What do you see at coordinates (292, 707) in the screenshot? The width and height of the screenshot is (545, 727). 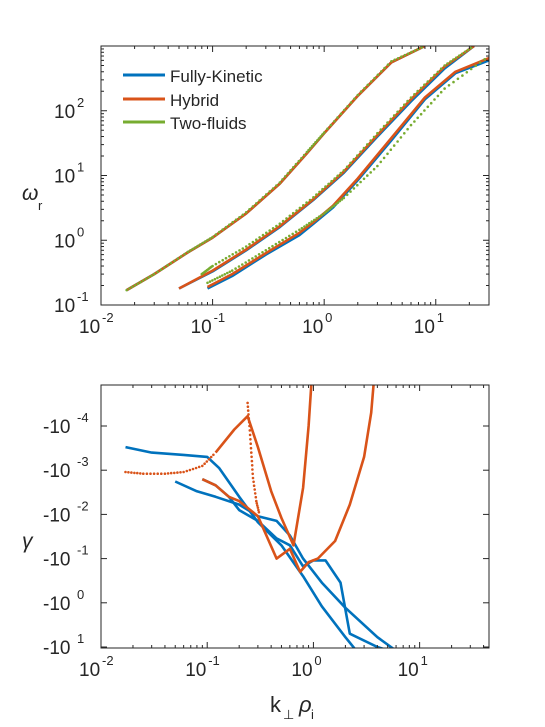 I see `gamma-xlabel: k ⊥ ρ i` at bounding box center [292, 707].